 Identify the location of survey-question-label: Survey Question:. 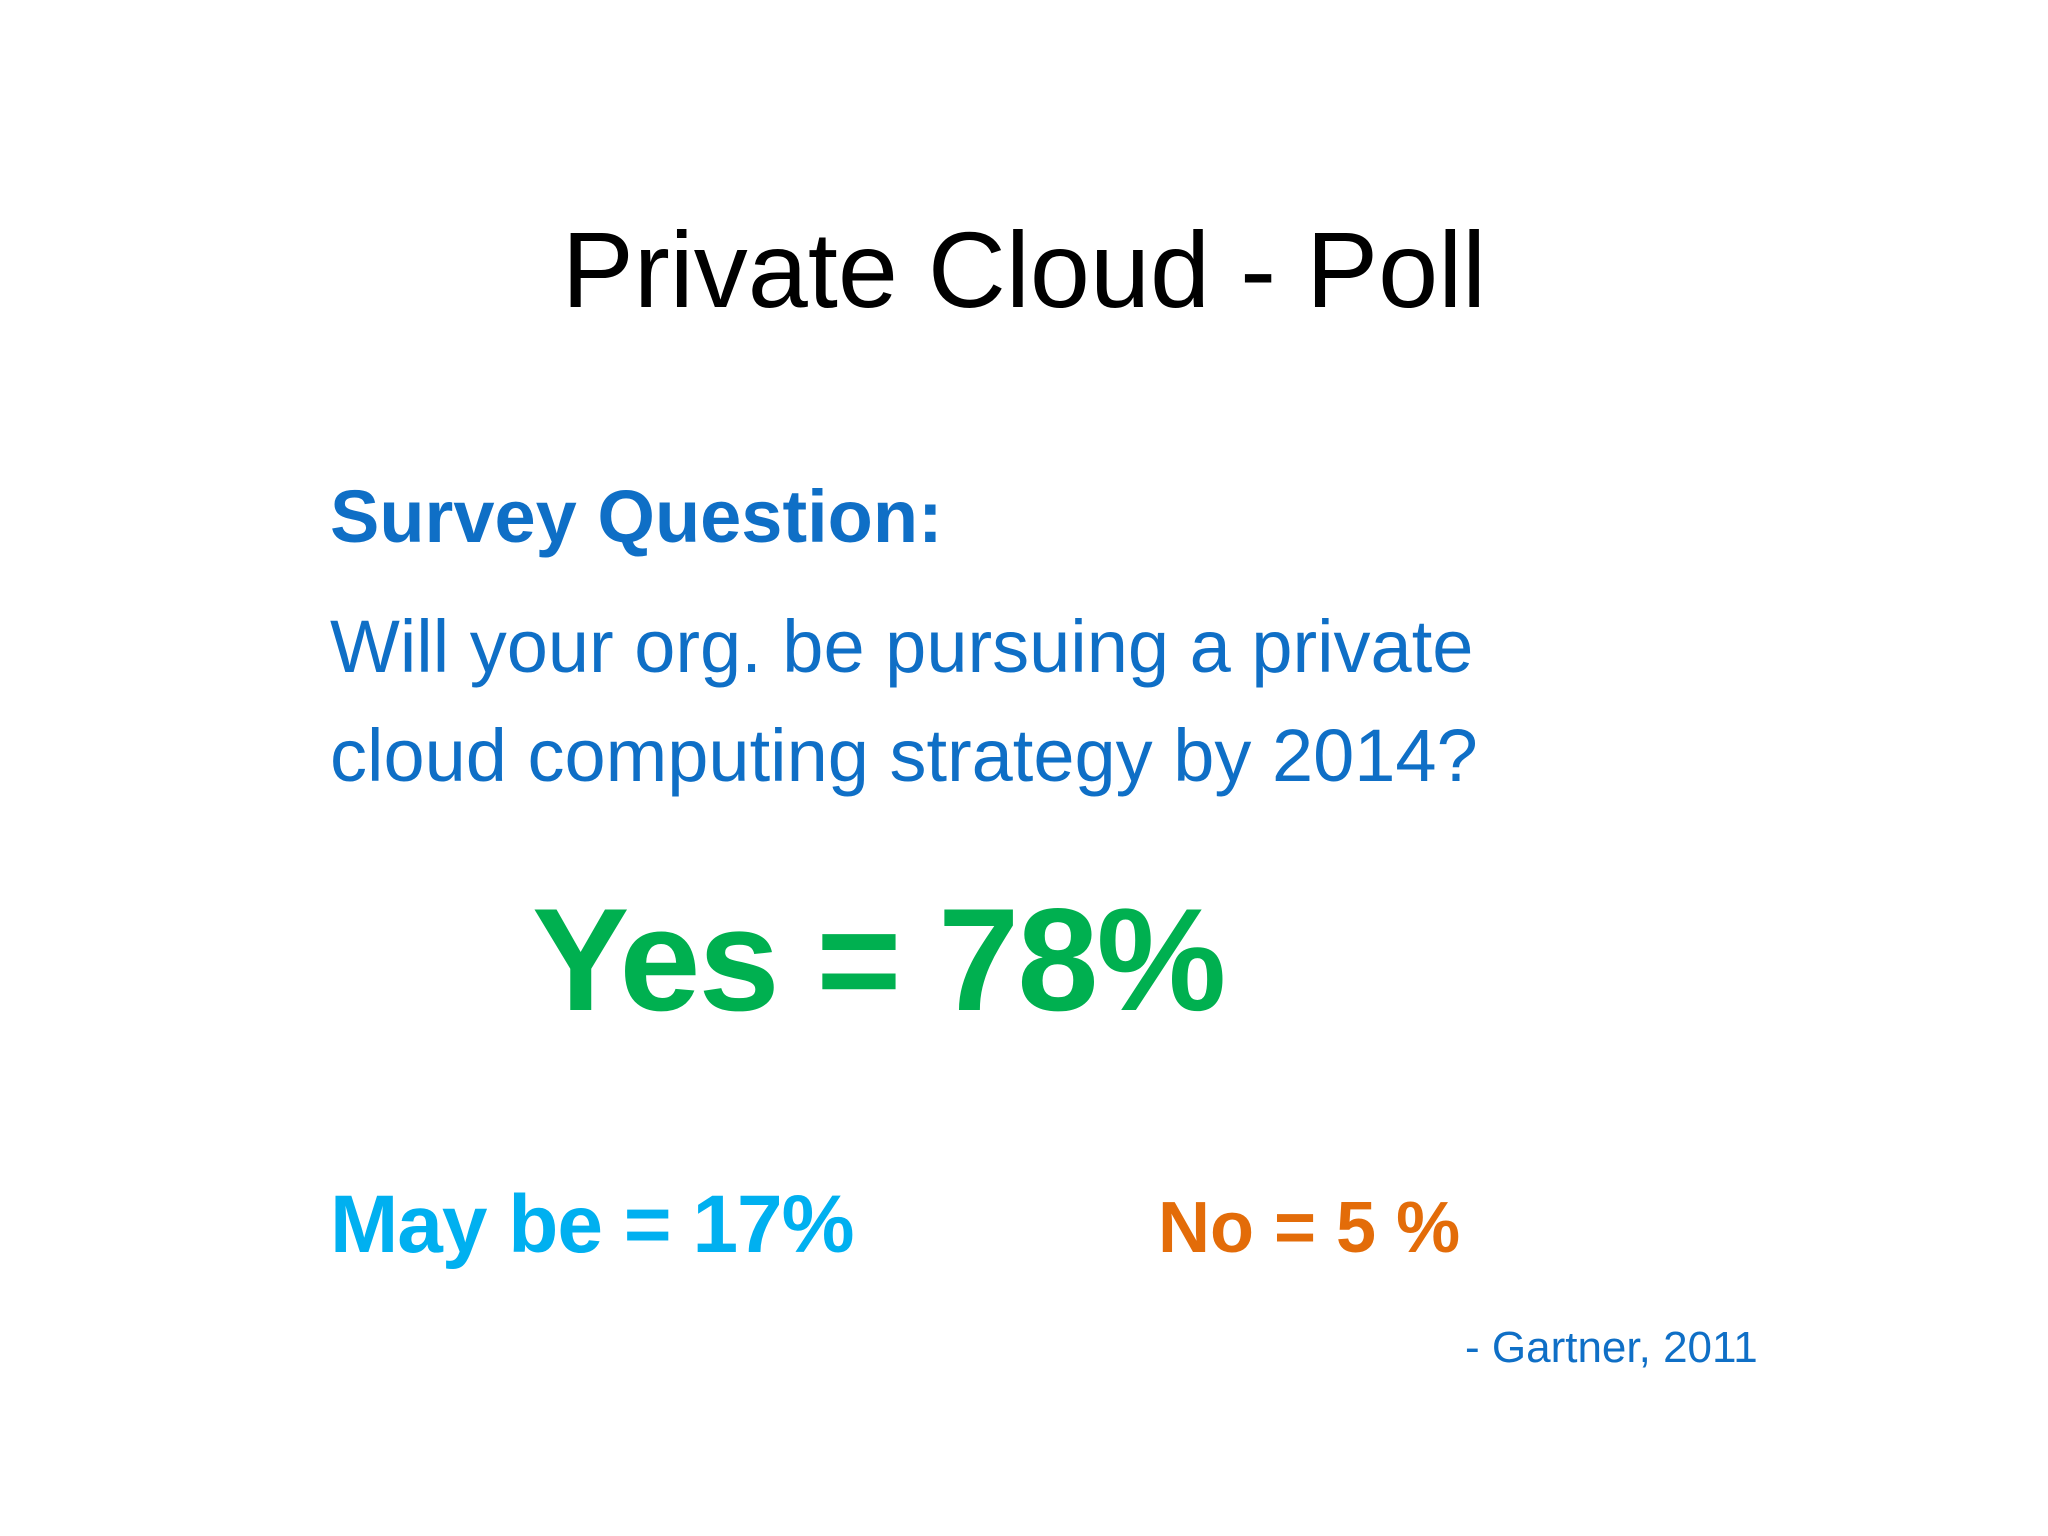
(636, 516).